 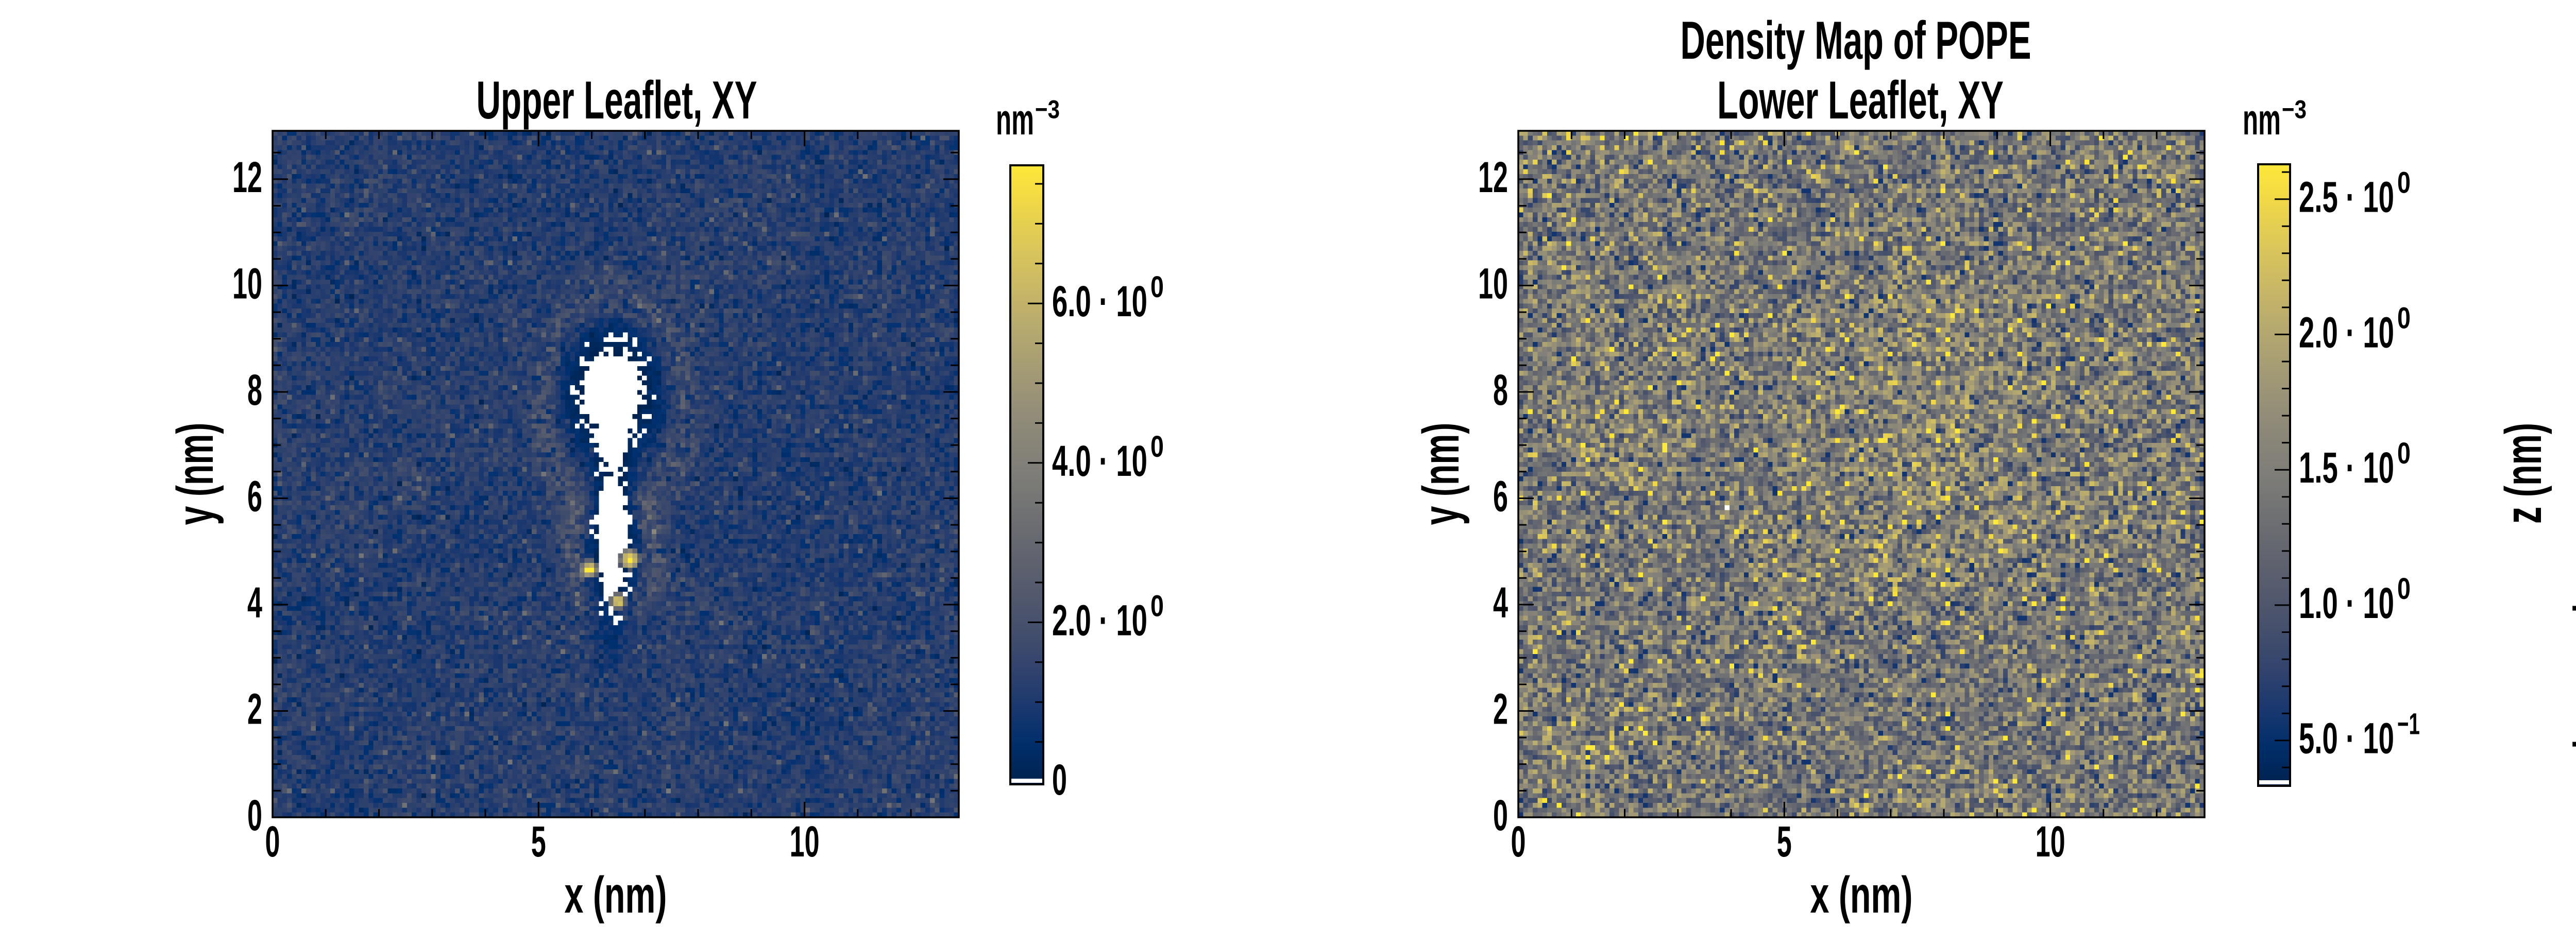 I want to click on svg-text: Density Map of POPE, so click(x=1856, y=41).